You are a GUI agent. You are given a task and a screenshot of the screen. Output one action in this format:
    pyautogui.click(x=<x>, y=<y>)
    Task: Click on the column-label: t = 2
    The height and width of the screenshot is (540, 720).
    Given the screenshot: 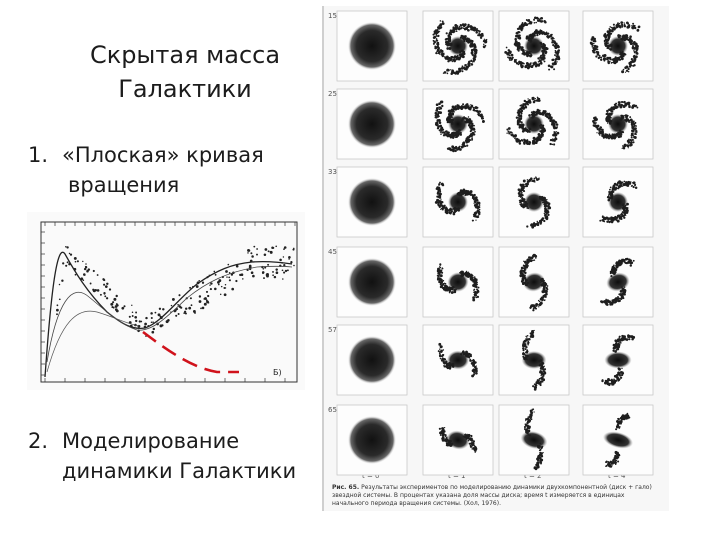 What is the action you would take?
    pyautogui.click(x=533, y=476)
    